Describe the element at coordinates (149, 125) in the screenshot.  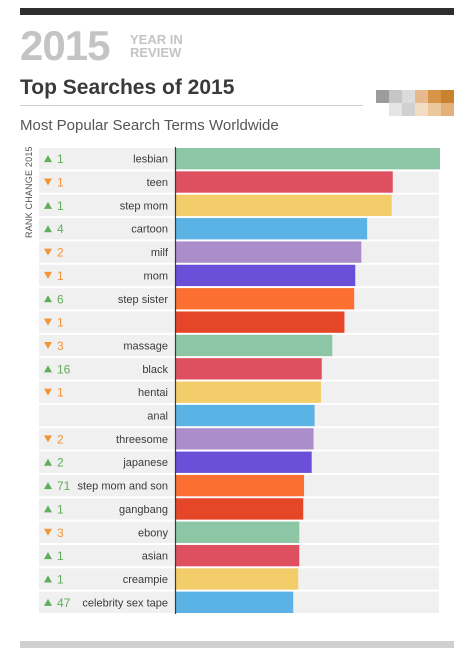
I see `chart-subtitle: Most Popular Search Terms Worldwide` at that location.